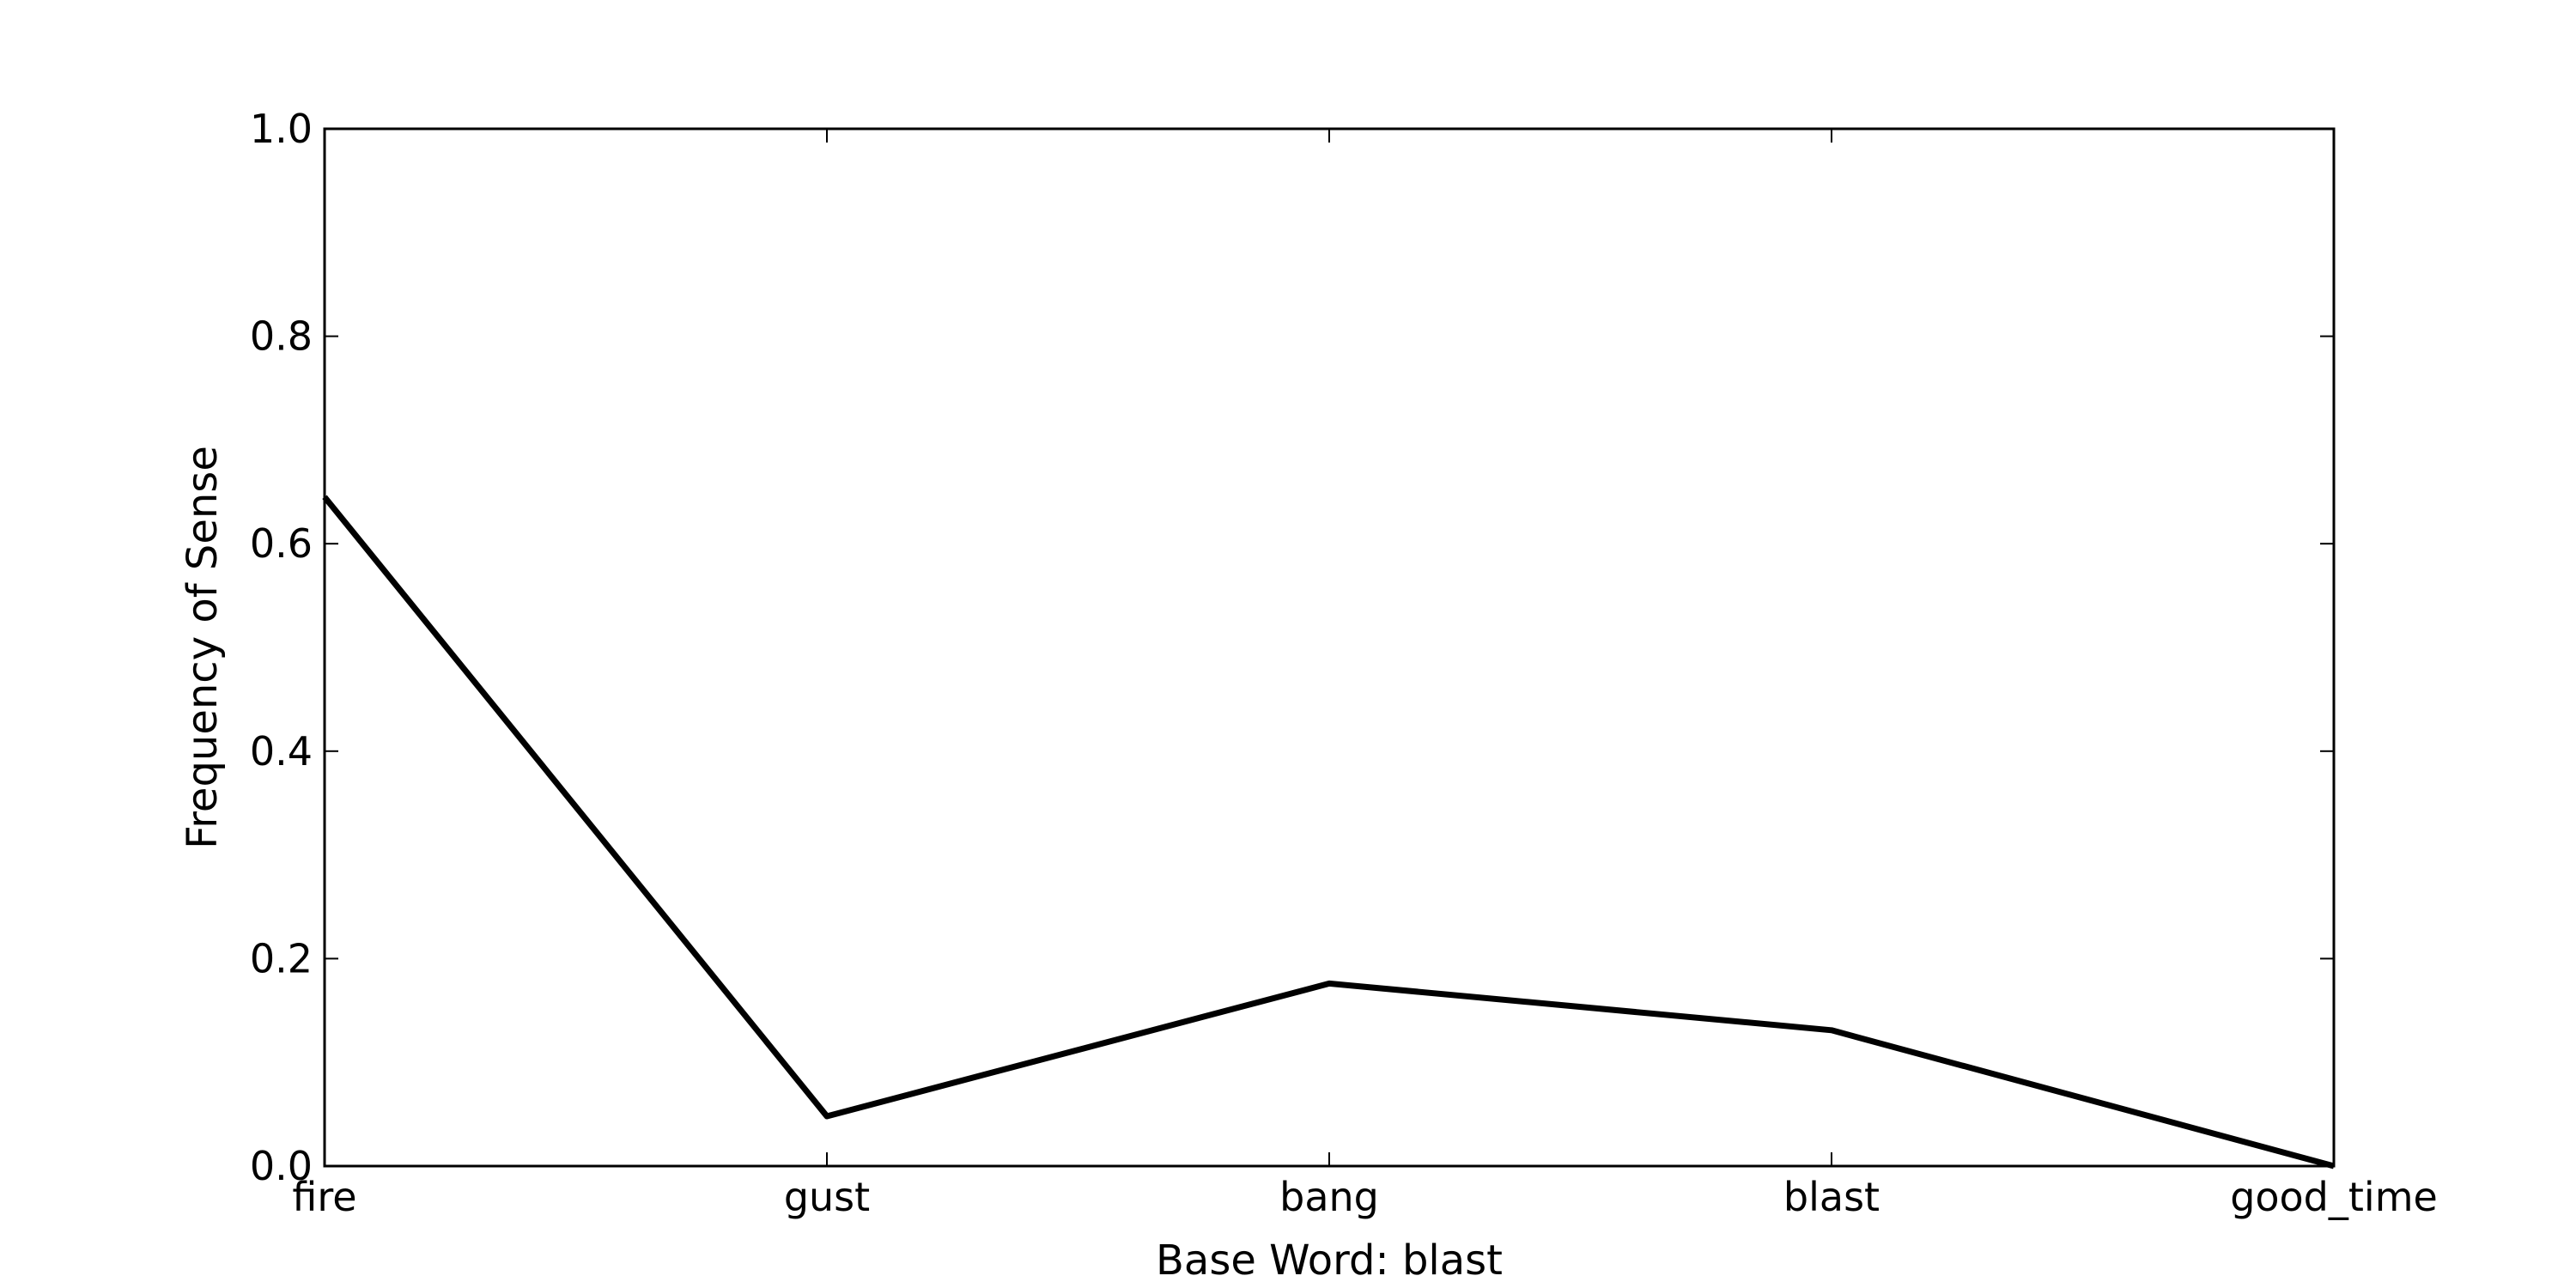 The image size is (2576, 1288). I want to click on x-tick-label: gust, so click(827, 1197).